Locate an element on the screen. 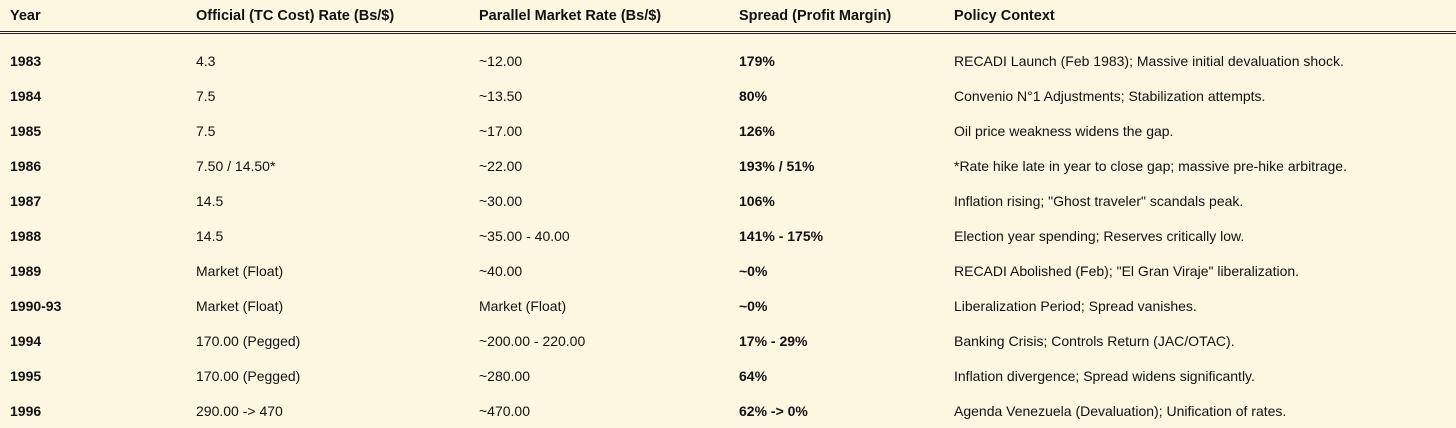  cell-spread: 141% - 175% is located at coordinates (836, 235).